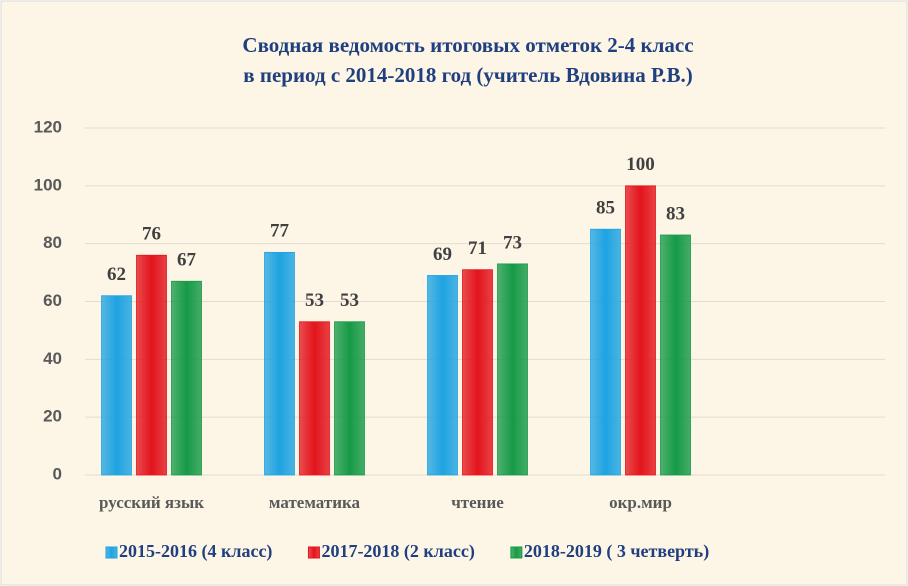 The image size is (908, 586). I want to click on legend-label: 2017-2018 (2 класс), so click(397, 551).